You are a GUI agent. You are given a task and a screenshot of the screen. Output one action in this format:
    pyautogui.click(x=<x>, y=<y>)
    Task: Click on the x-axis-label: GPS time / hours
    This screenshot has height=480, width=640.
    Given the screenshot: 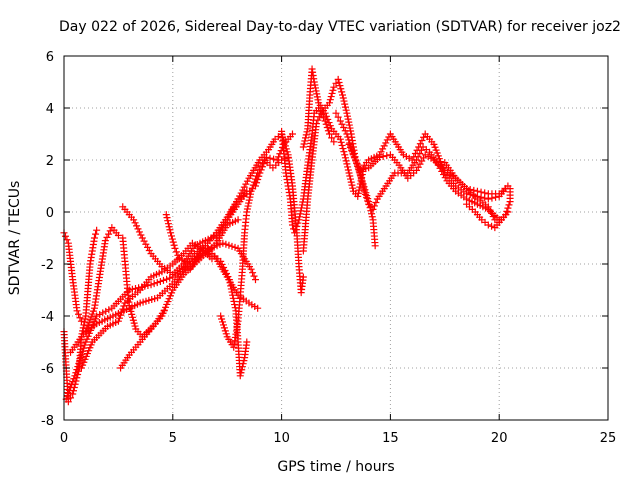 What is the action you would take?
    pyautogui.click(x=335, y=467)
    